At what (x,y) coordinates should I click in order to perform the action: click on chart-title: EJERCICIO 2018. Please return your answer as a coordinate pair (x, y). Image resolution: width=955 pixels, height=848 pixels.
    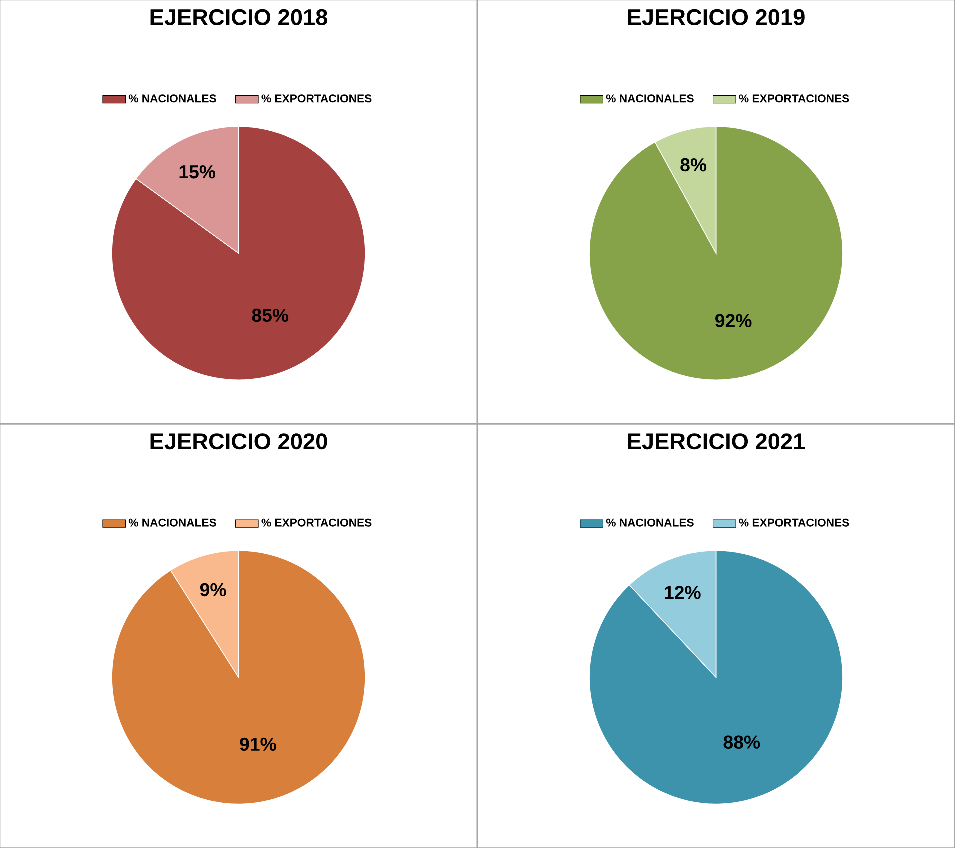
    Looking at the image, I should click on (239, 17).